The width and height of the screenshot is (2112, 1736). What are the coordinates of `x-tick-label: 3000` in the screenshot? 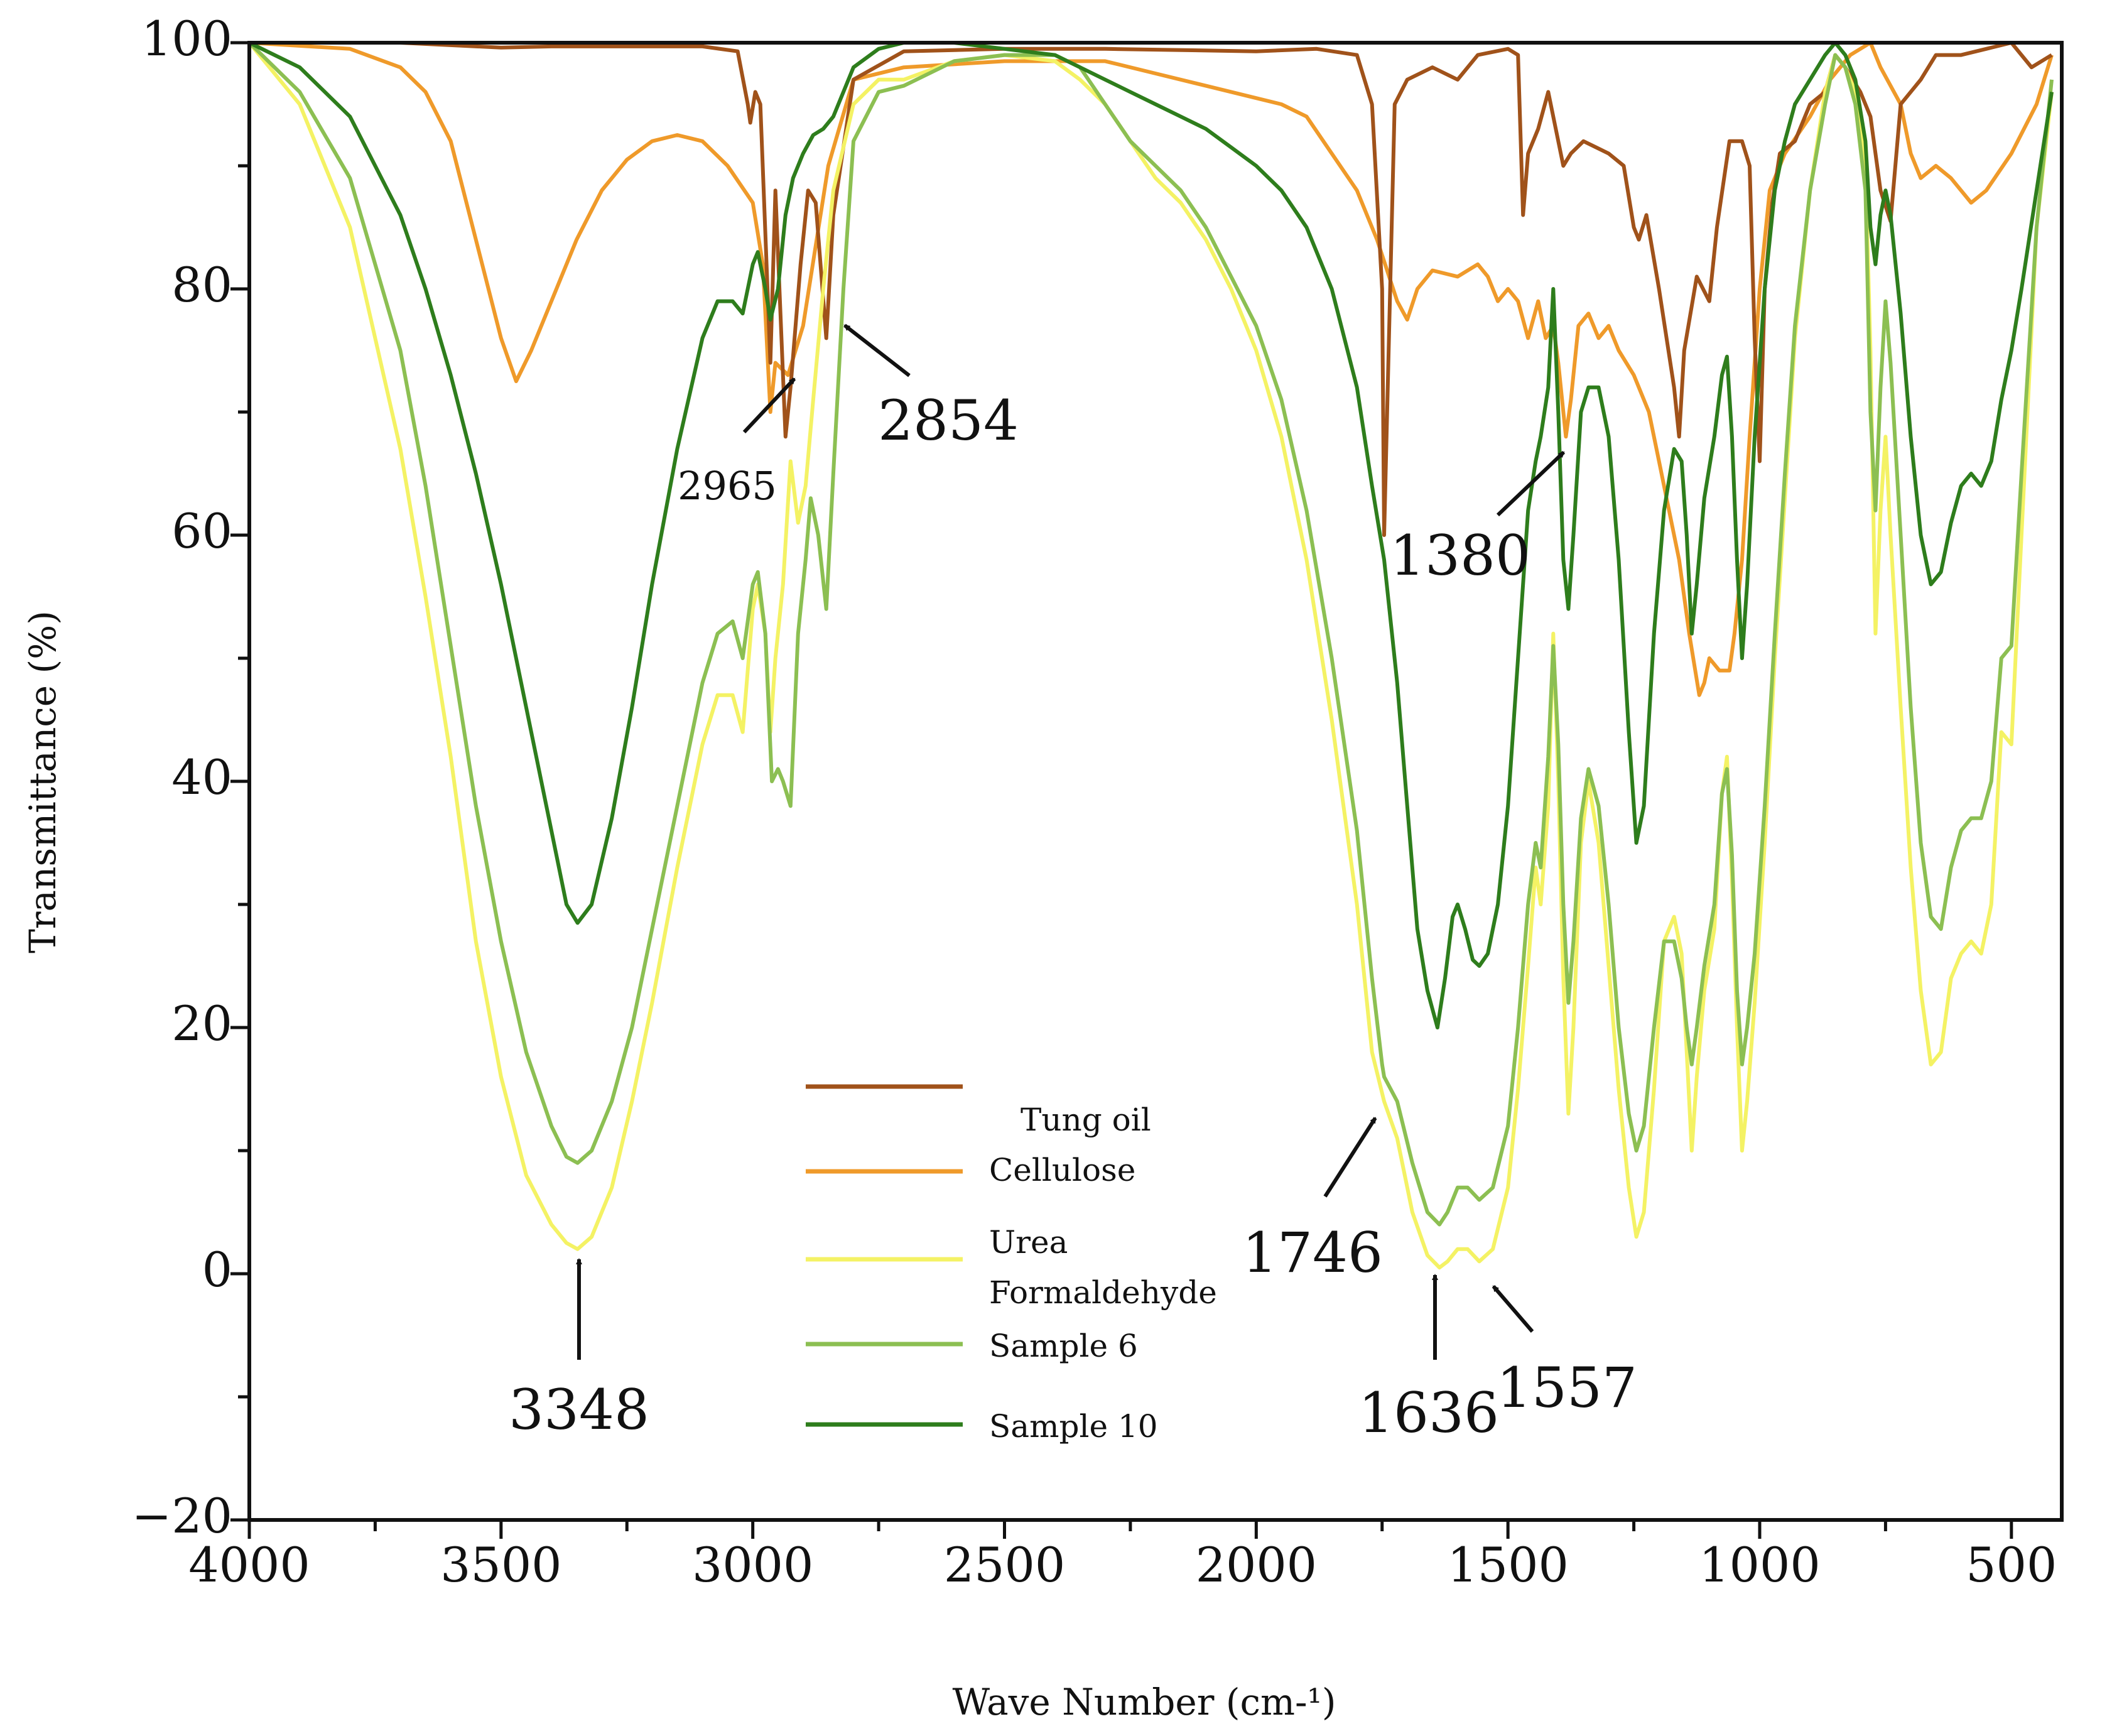 It's located at (753, 1565).